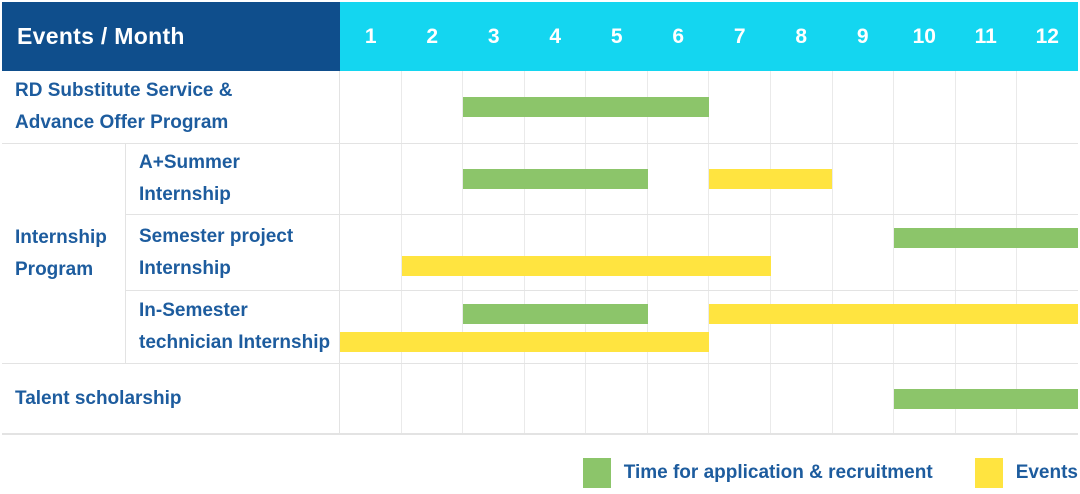 This screenshot has width=1080, height=494. I want to click on row-label-text: In-Semester technician Internship, so click(235, 326).